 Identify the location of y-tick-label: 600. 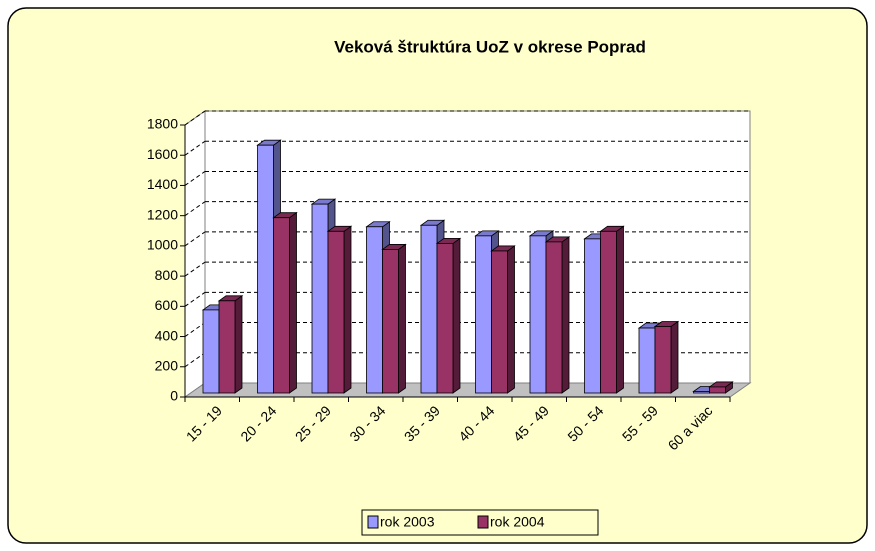
(167, 305).